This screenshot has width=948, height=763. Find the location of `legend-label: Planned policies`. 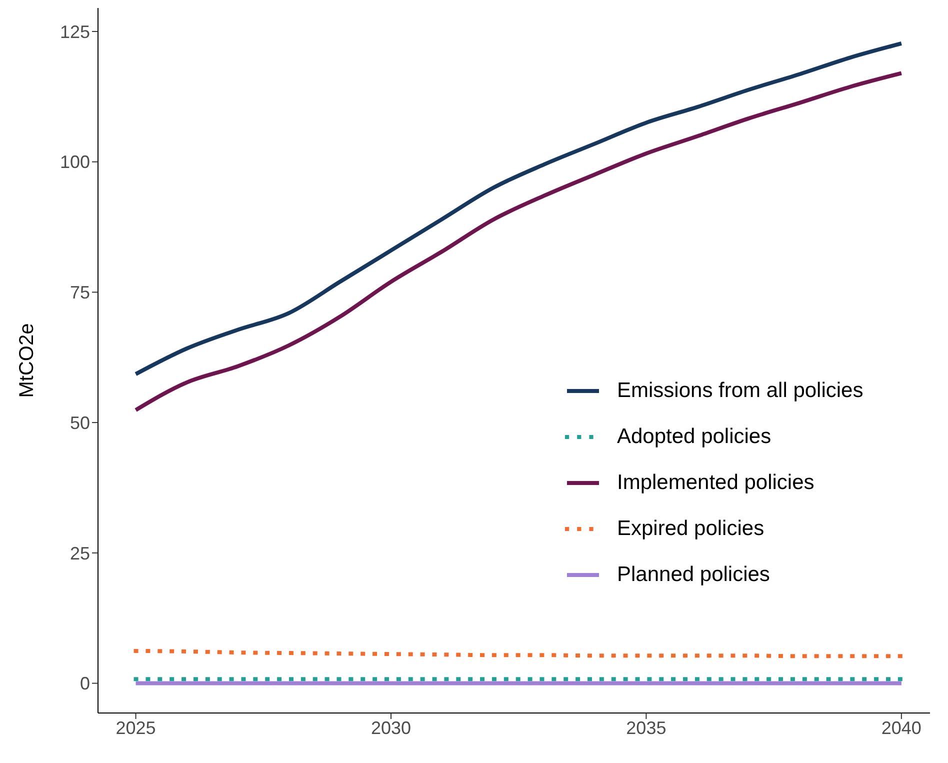

legend-label: Planned policies is located at coordinates (693, 575).